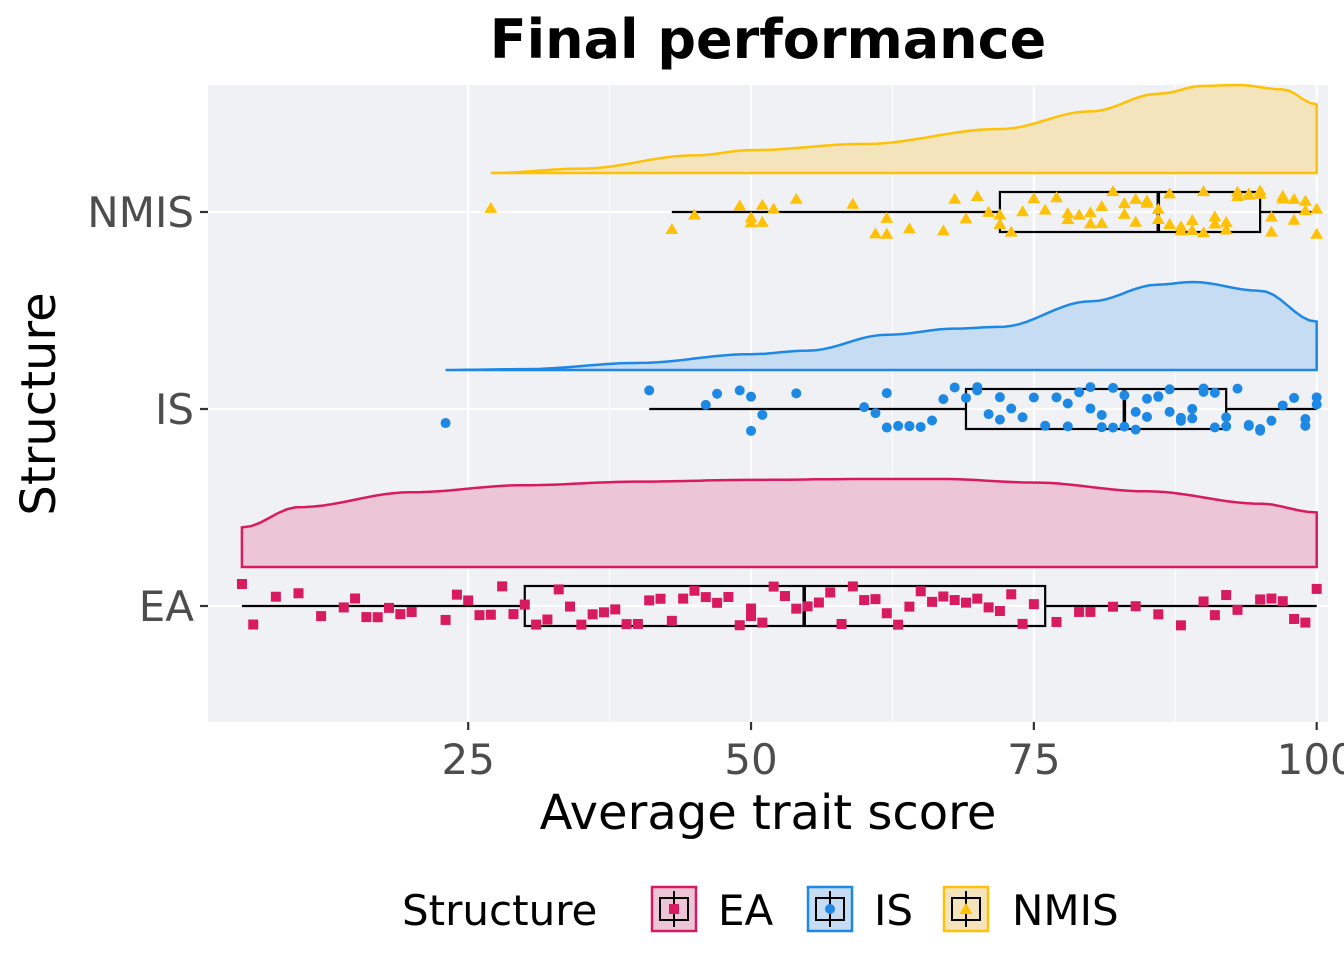 The image size is (1344, 960). I want to click on legend-label-IS: IS, so click(893, 910).